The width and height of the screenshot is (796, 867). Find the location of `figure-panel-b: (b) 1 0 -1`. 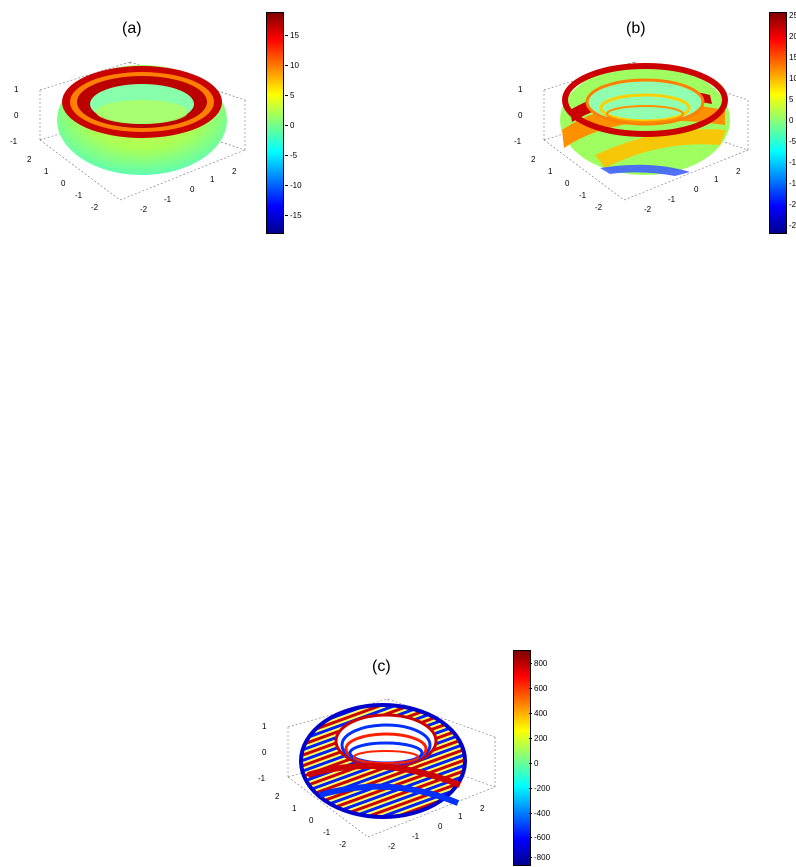

figure-panel-b: (b) 1 0 -1 is located at coordinates (648, 120).